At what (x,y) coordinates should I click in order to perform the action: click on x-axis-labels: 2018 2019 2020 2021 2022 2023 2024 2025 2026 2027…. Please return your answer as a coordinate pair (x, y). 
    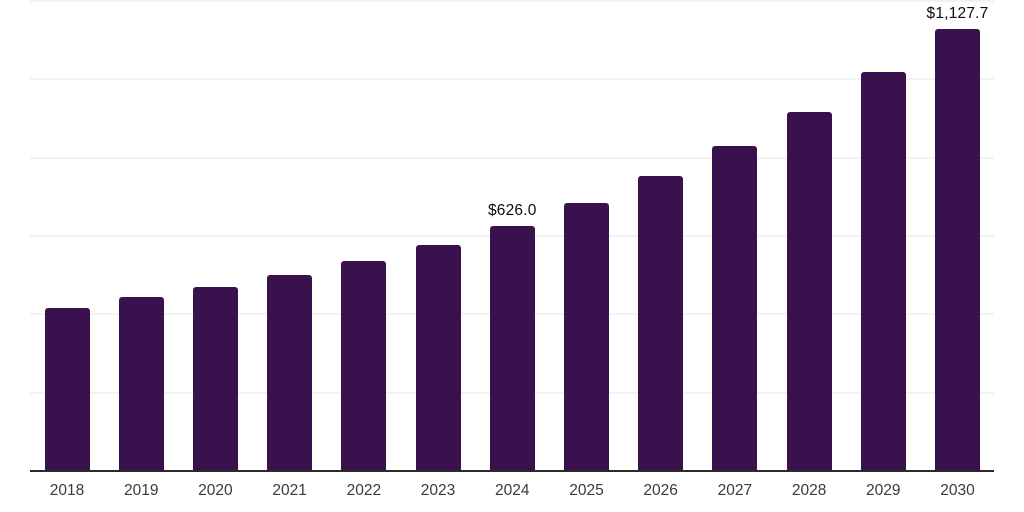
    Looking at the image, I should click on (512, 494).